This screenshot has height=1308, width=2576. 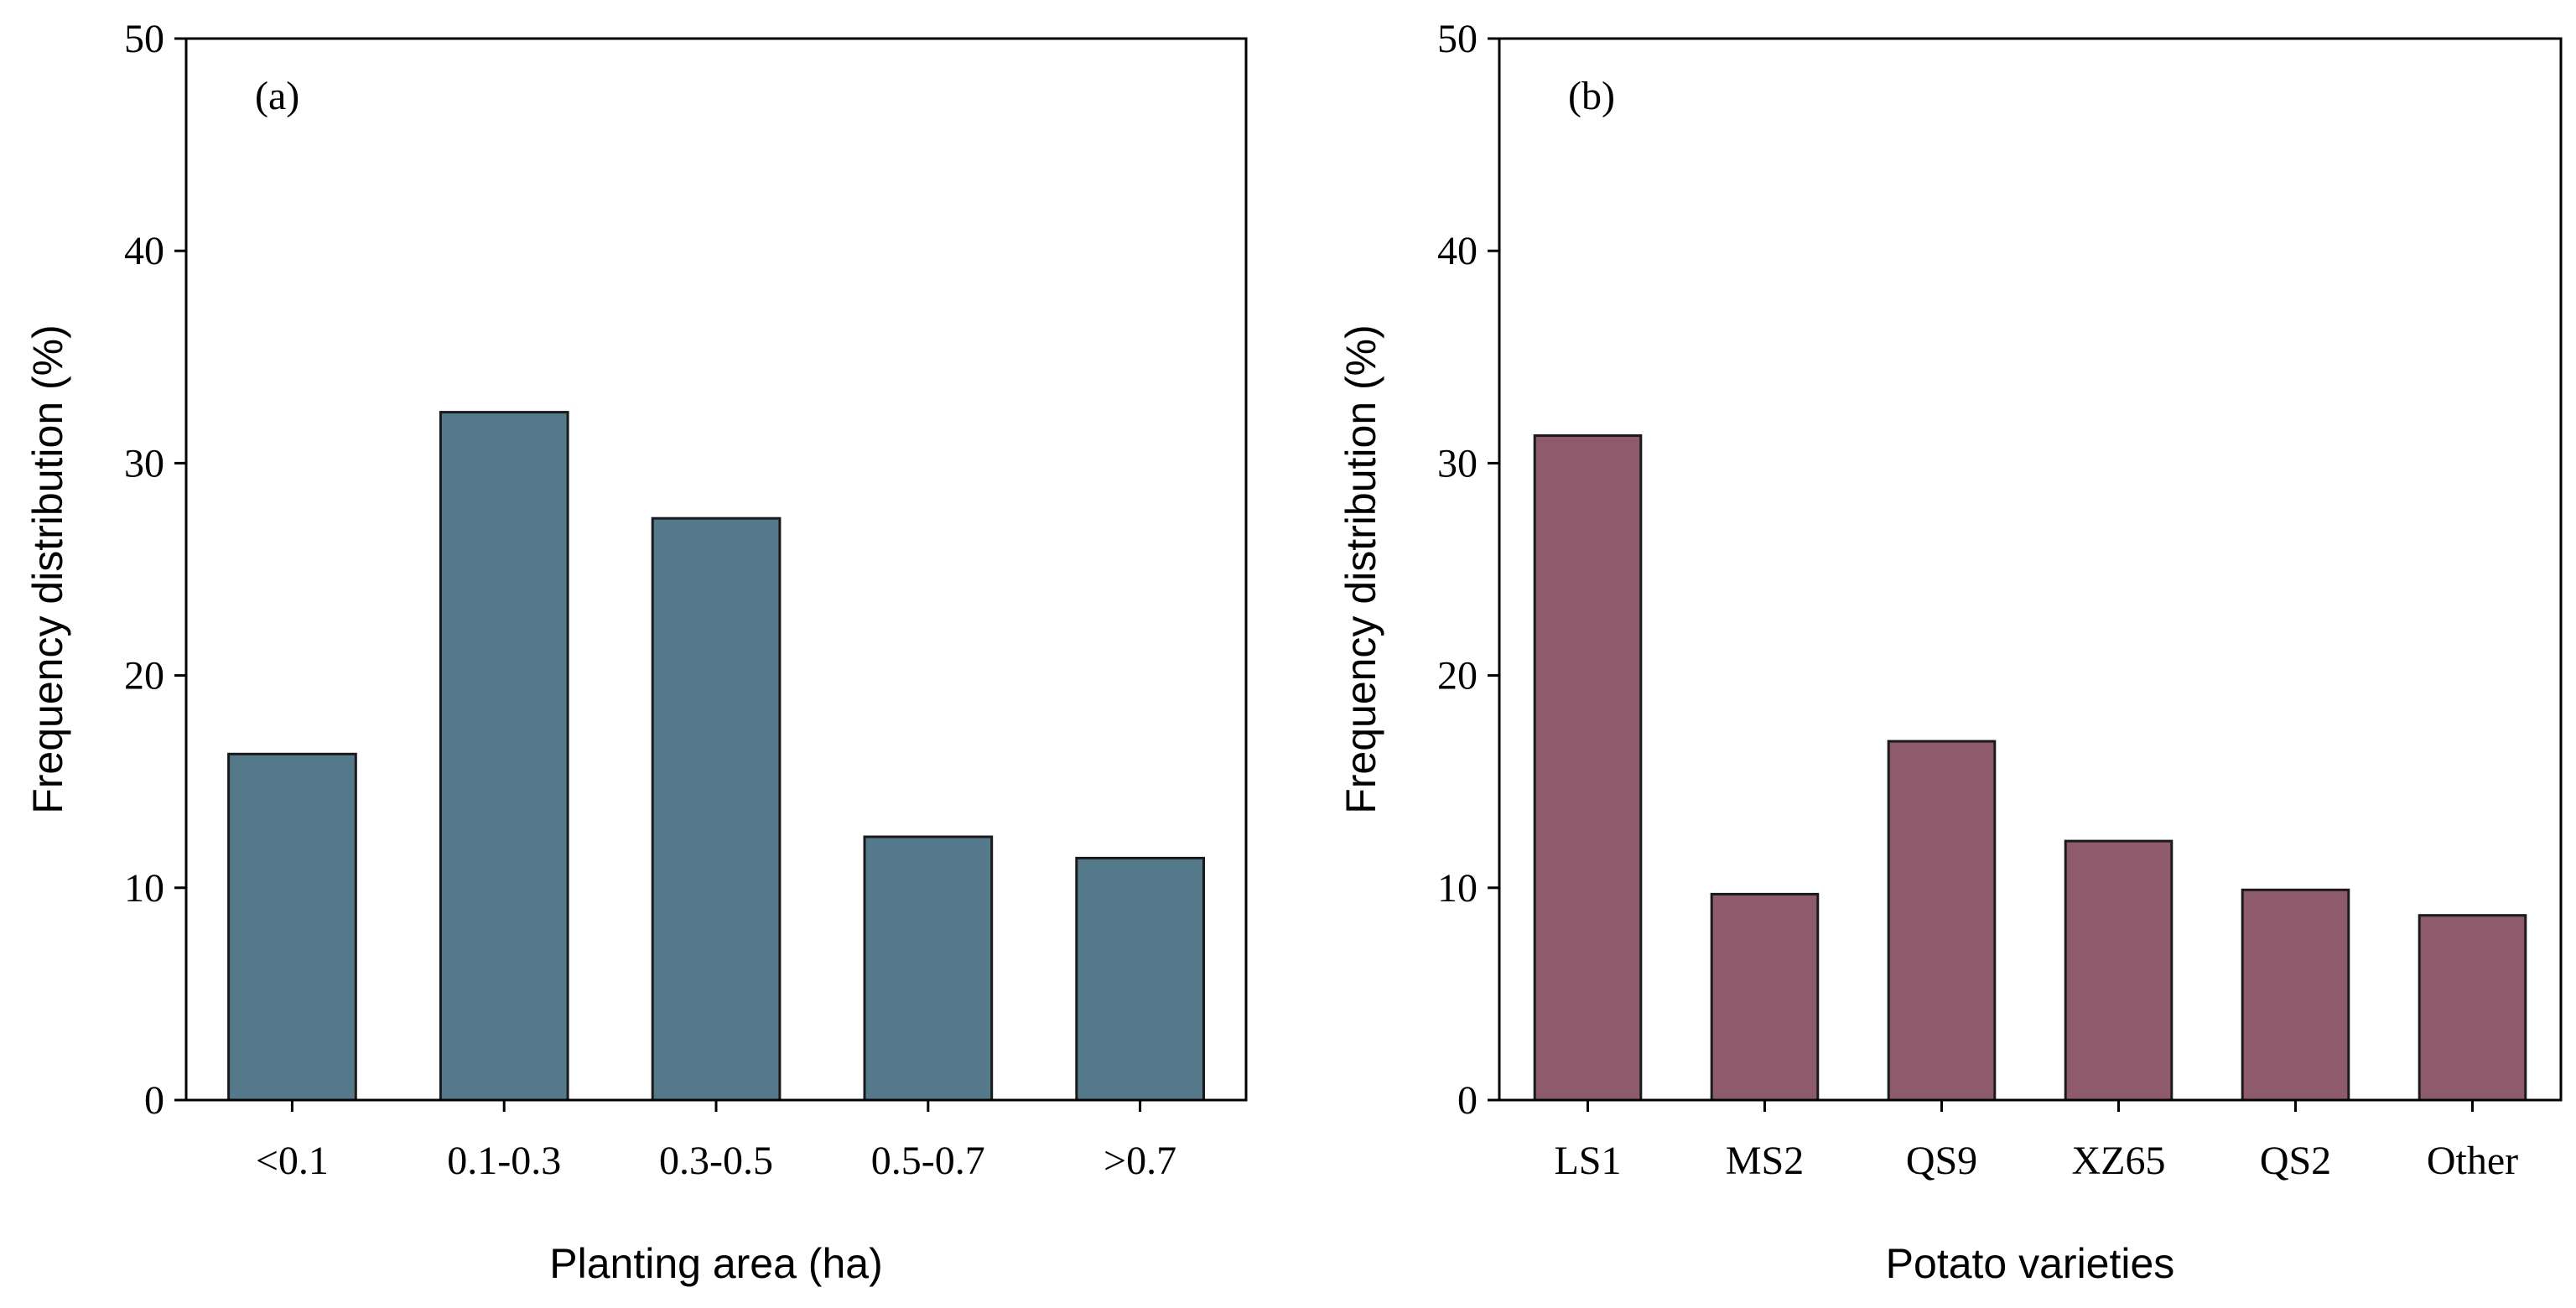 What do you see at coordinates (144, 888) in the screenshot?
I see `y-tick-label-a-1: 10` at bounding box center [144, 888].